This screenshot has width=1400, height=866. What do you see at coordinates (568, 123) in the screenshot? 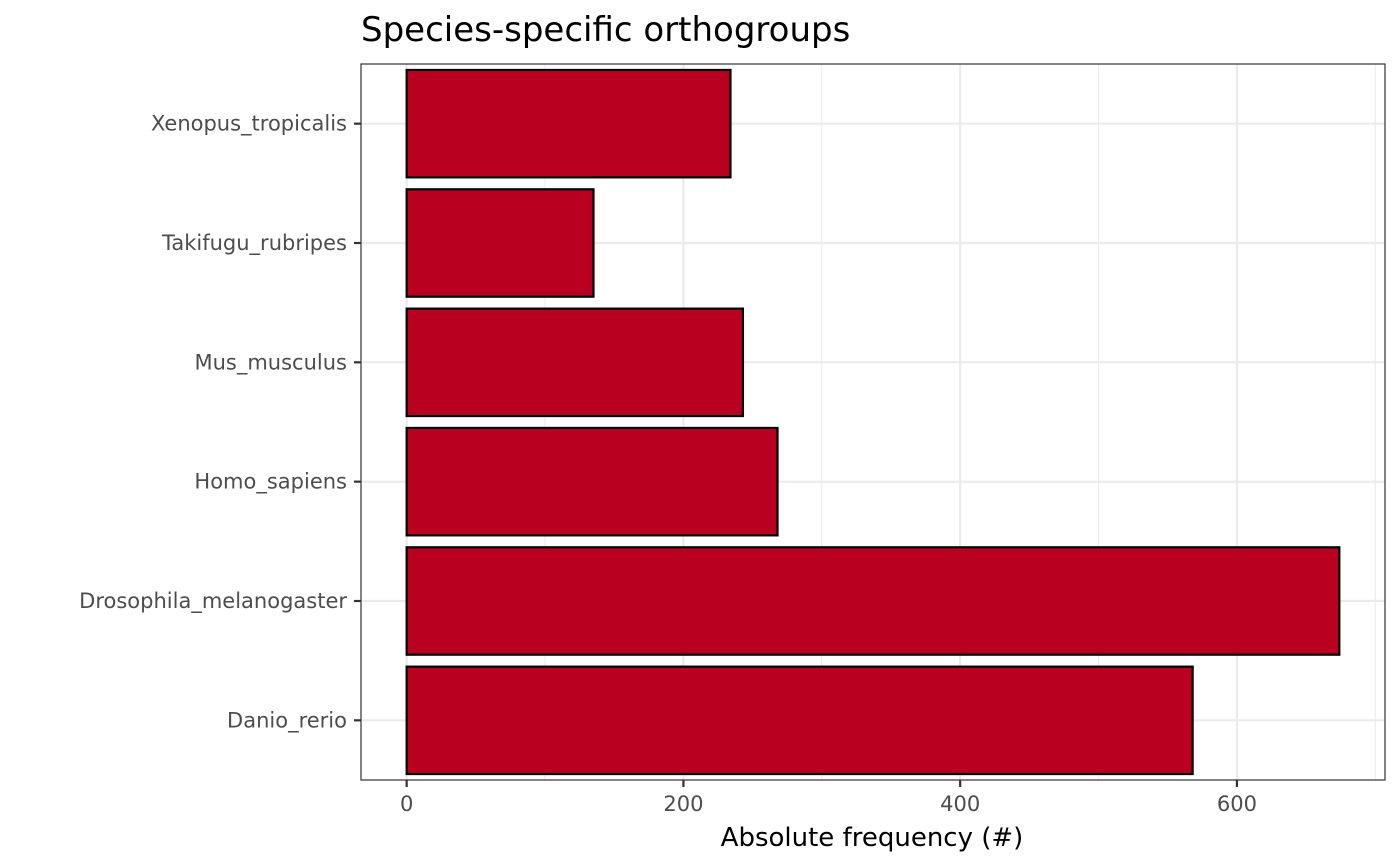
I see `bar-xenopus-tropicalis` at bounding box center [568, 123].